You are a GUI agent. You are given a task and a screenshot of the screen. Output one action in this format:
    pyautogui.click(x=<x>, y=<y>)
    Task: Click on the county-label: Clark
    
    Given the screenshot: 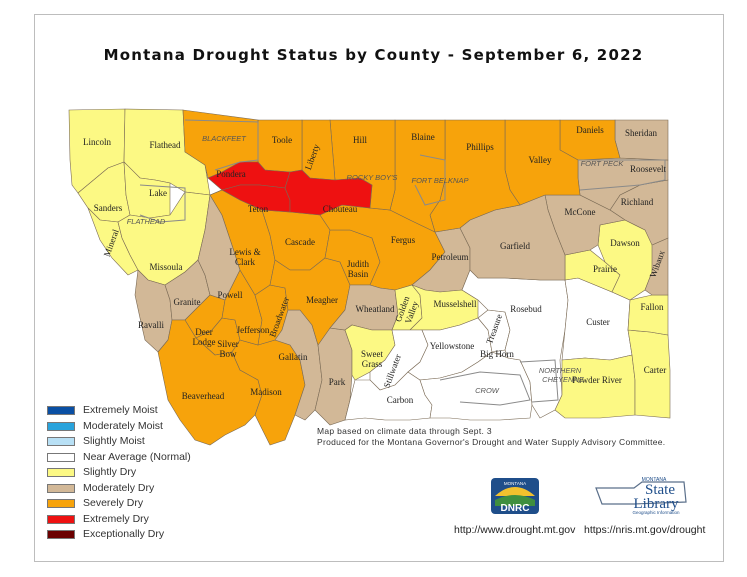 What is the action you would take?
    pyautogui.click(x=245, y=262)
    